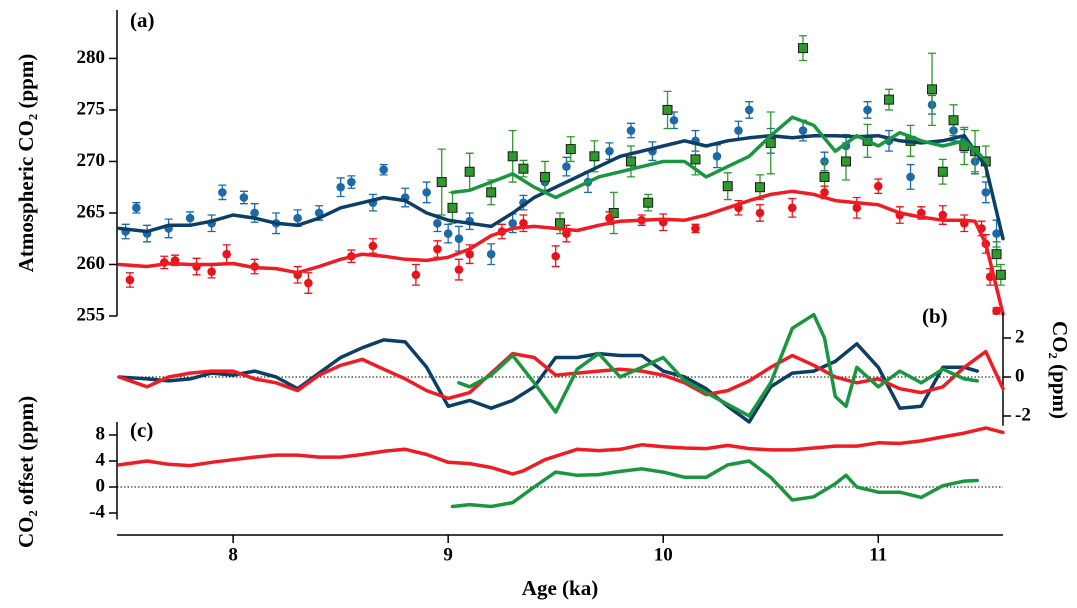 This screenshot has width=1077, height=608. I want to click on panel-label: (c), so click(141, 430).